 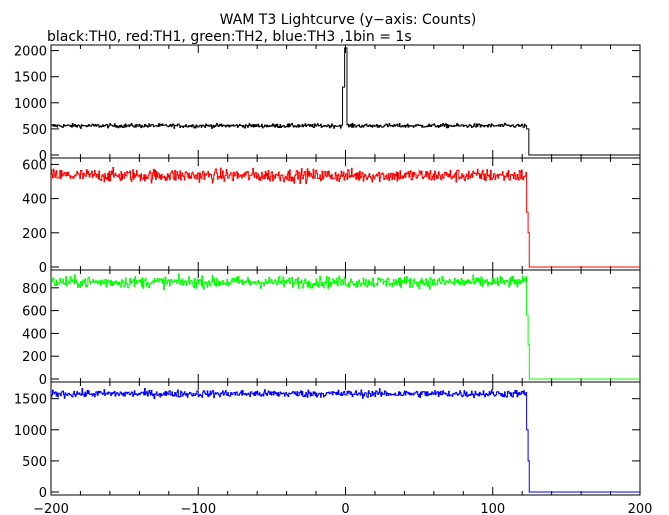 I want to click on x-tick-label: 100, so click(x=492, y=508).